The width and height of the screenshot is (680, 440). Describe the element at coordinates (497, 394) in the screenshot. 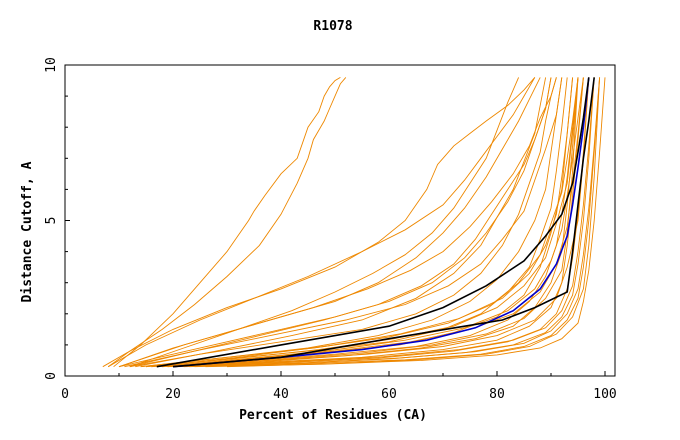

I see `x-tick-label: 80` at that location.